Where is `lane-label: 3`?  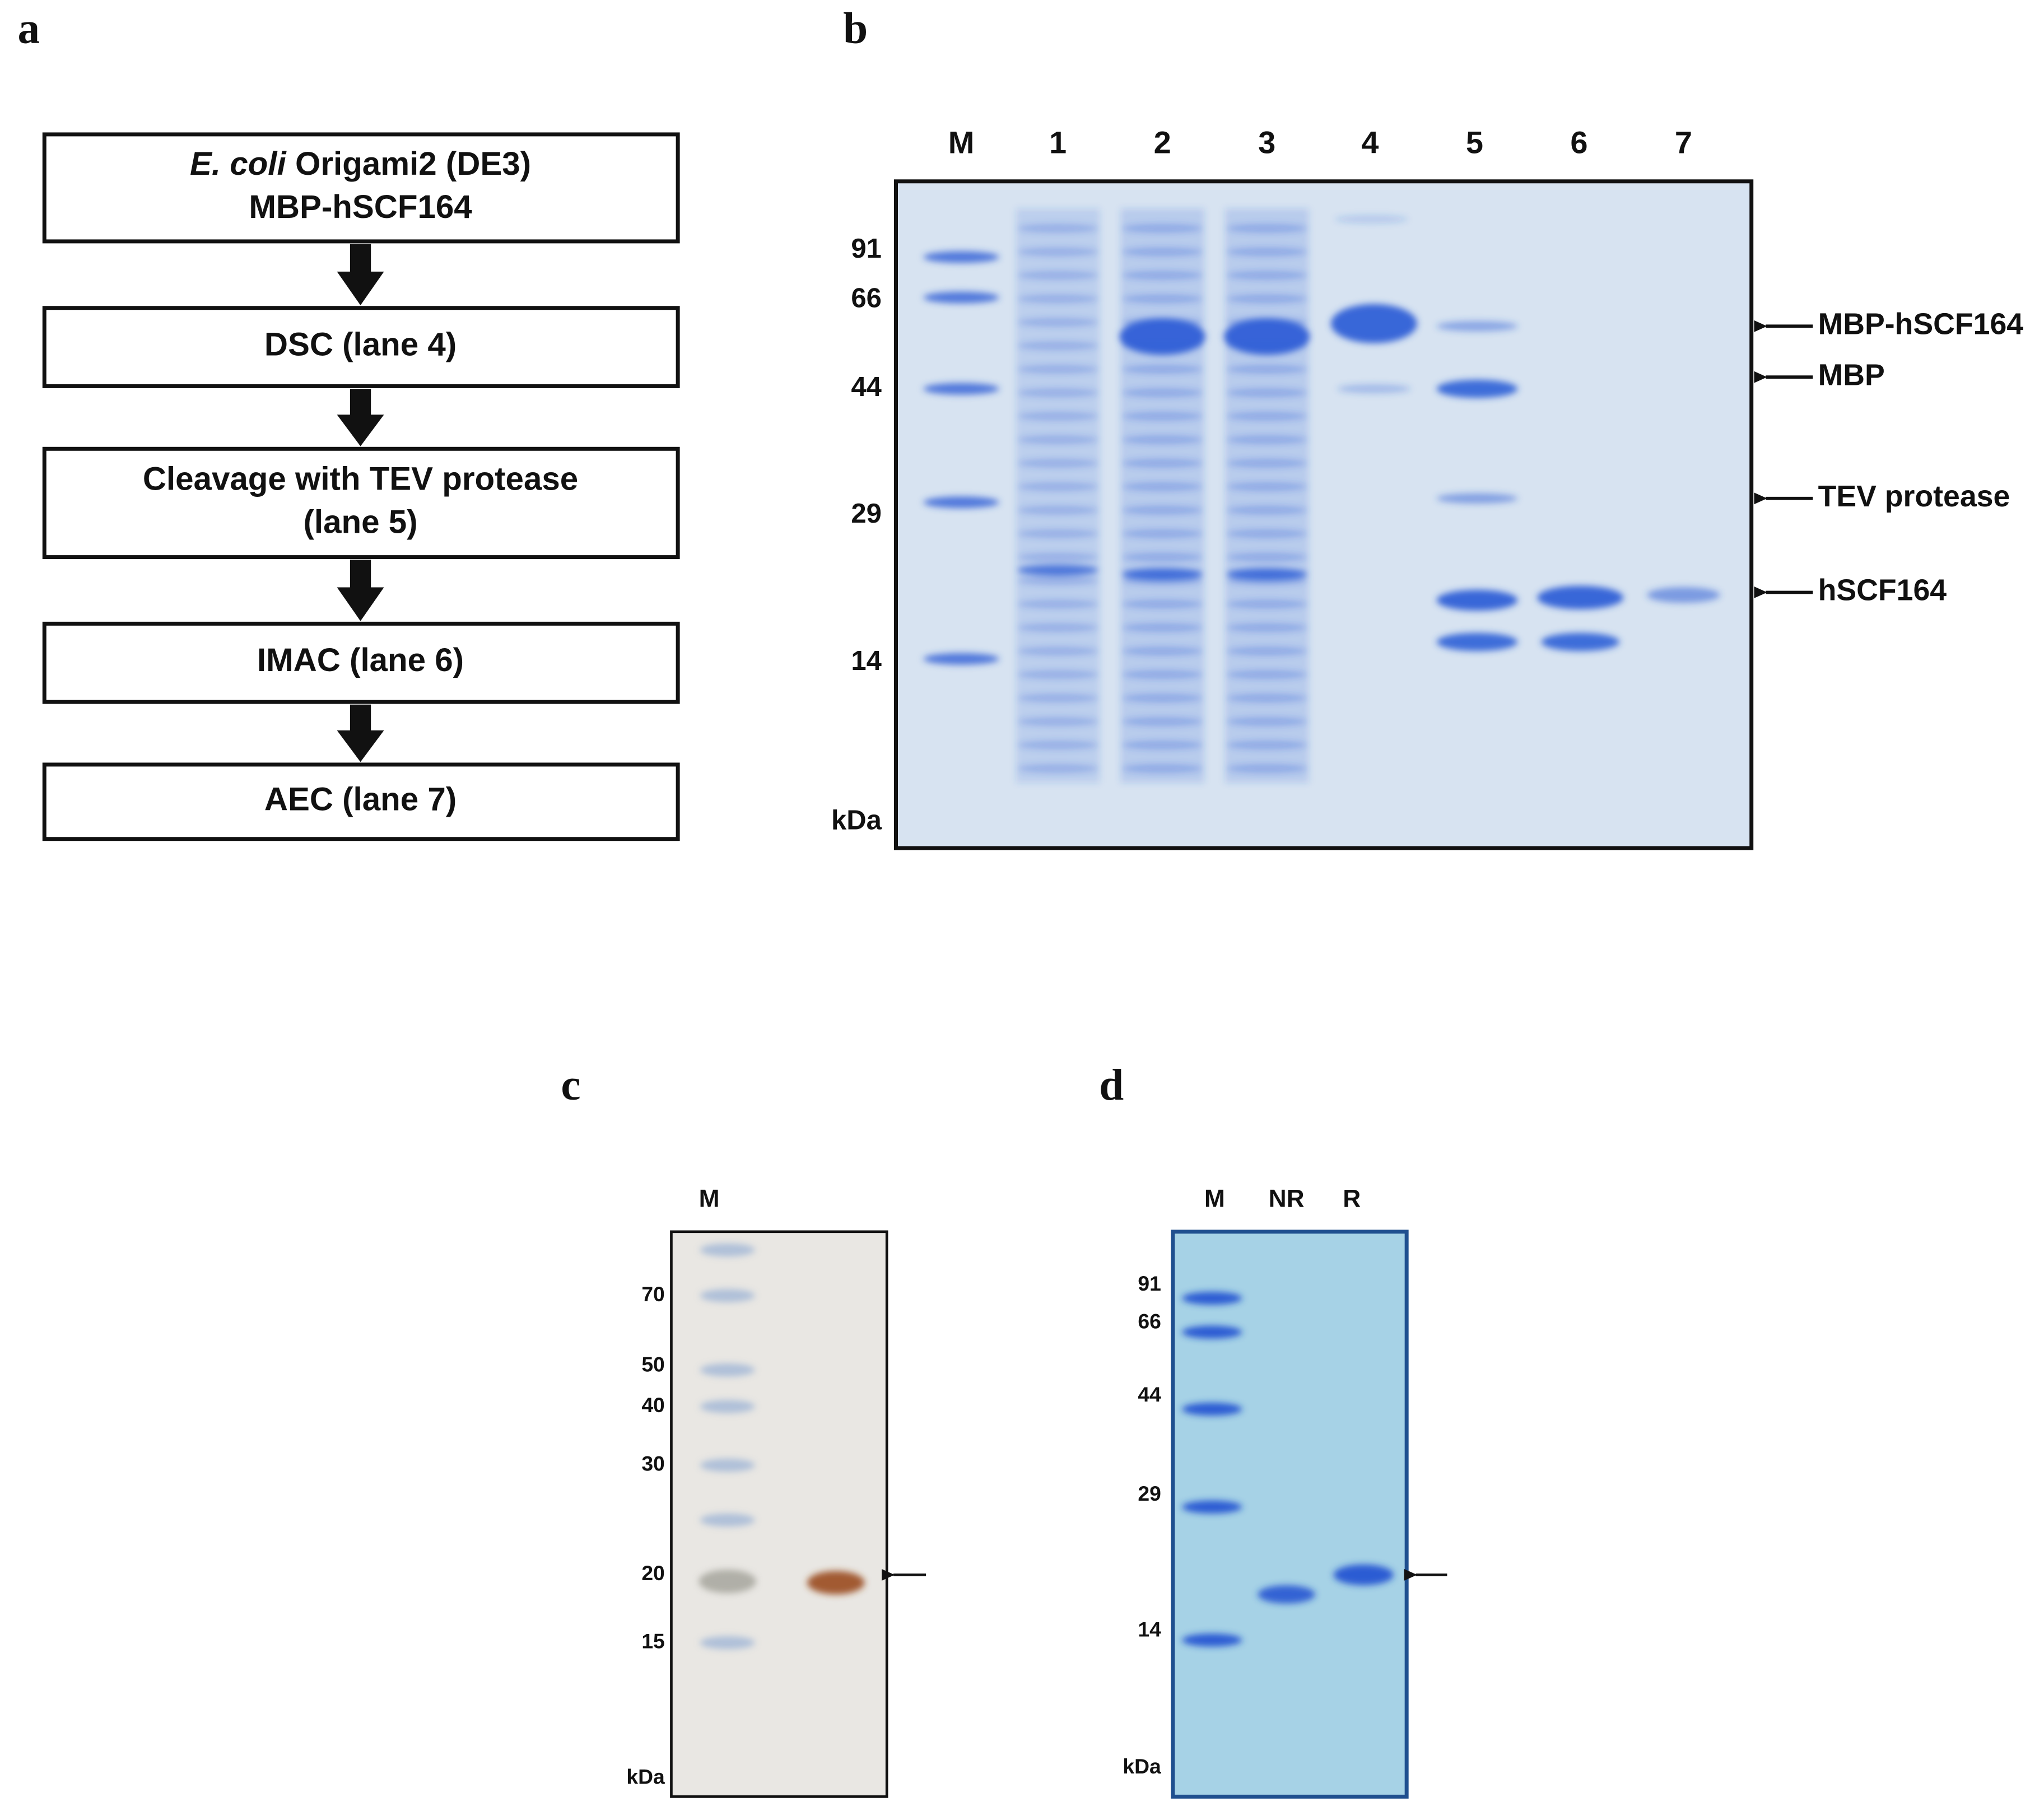
lane-label: 3 is located at coordinates (1266, 142).